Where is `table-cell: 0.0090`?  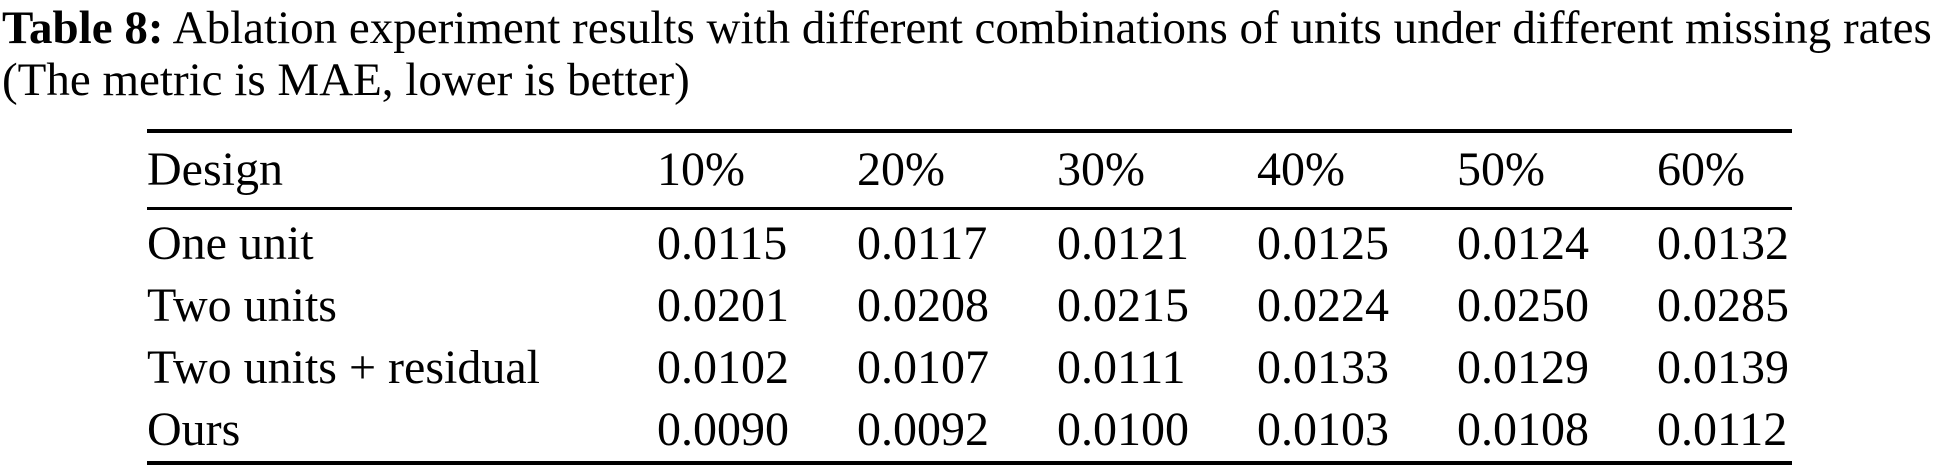
table-cell: 0.0090 is located at coordinates (723, 429).